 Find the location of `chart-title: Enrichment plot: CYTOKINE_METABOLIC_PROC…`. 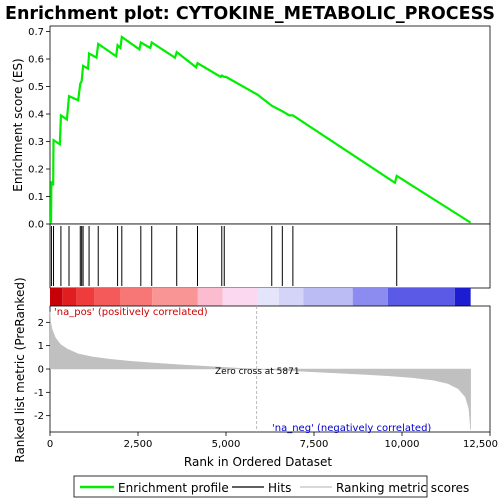

chart-title: Enrichment plot: CYTOKINE_METABOLIC_PROC… is located at coordinates (250, 14).